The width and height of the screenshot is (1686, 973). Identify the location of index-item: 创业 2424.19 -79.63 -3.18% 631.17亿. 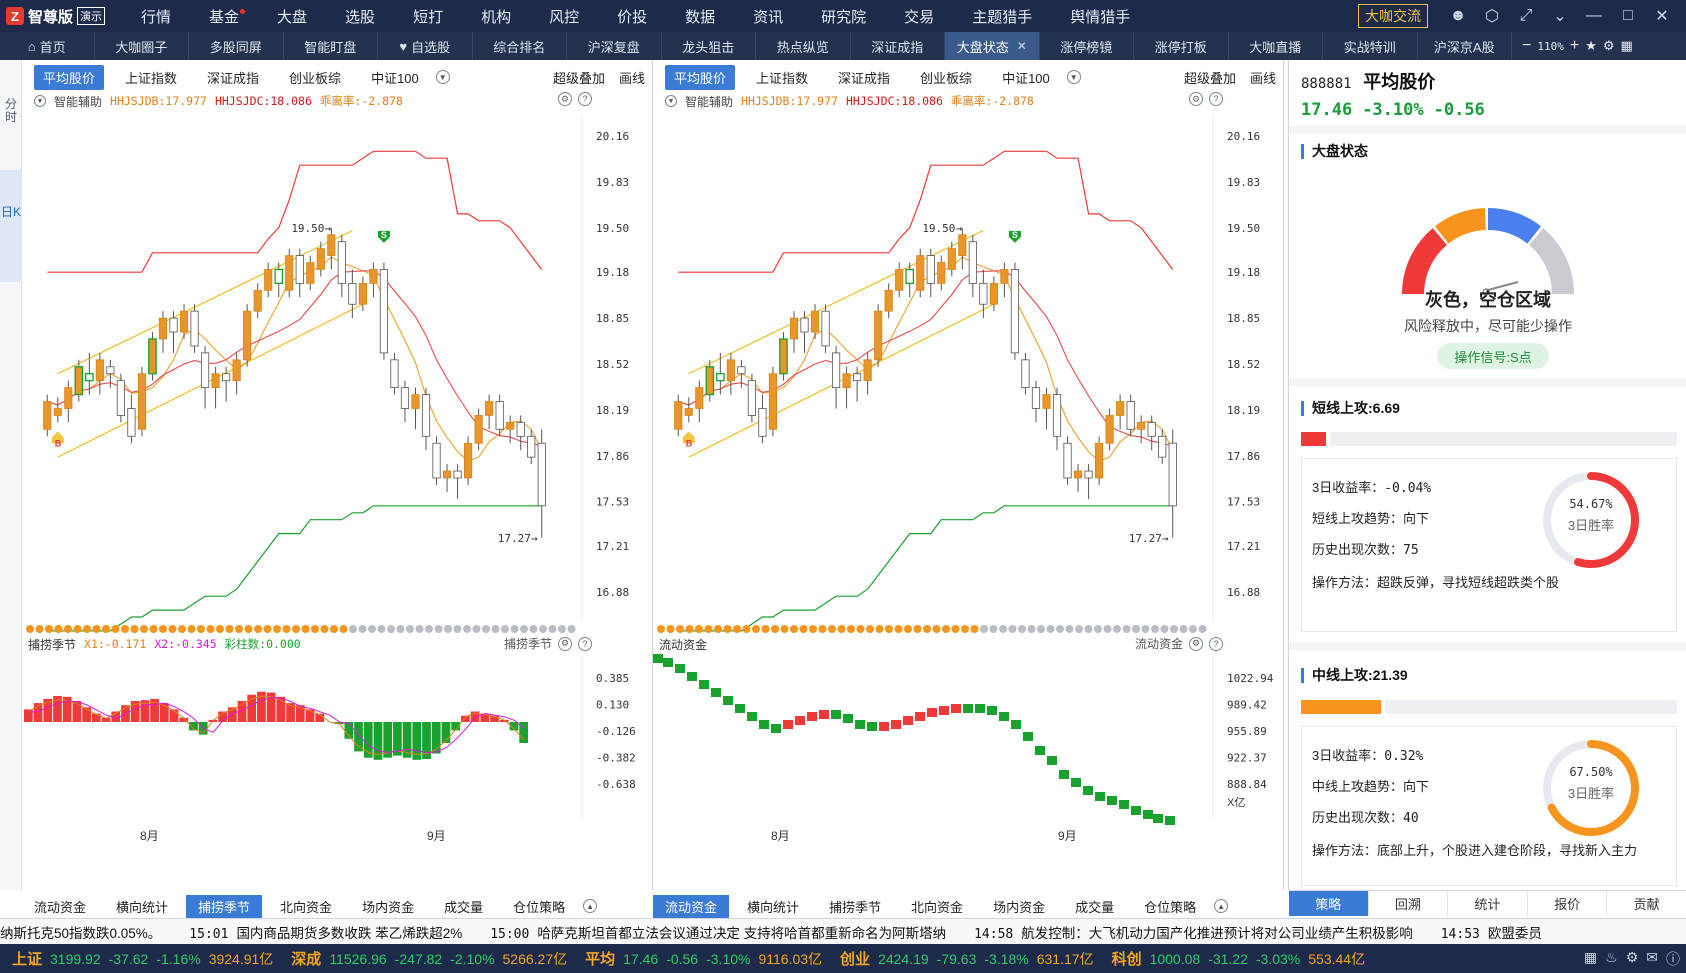
(967, 958).